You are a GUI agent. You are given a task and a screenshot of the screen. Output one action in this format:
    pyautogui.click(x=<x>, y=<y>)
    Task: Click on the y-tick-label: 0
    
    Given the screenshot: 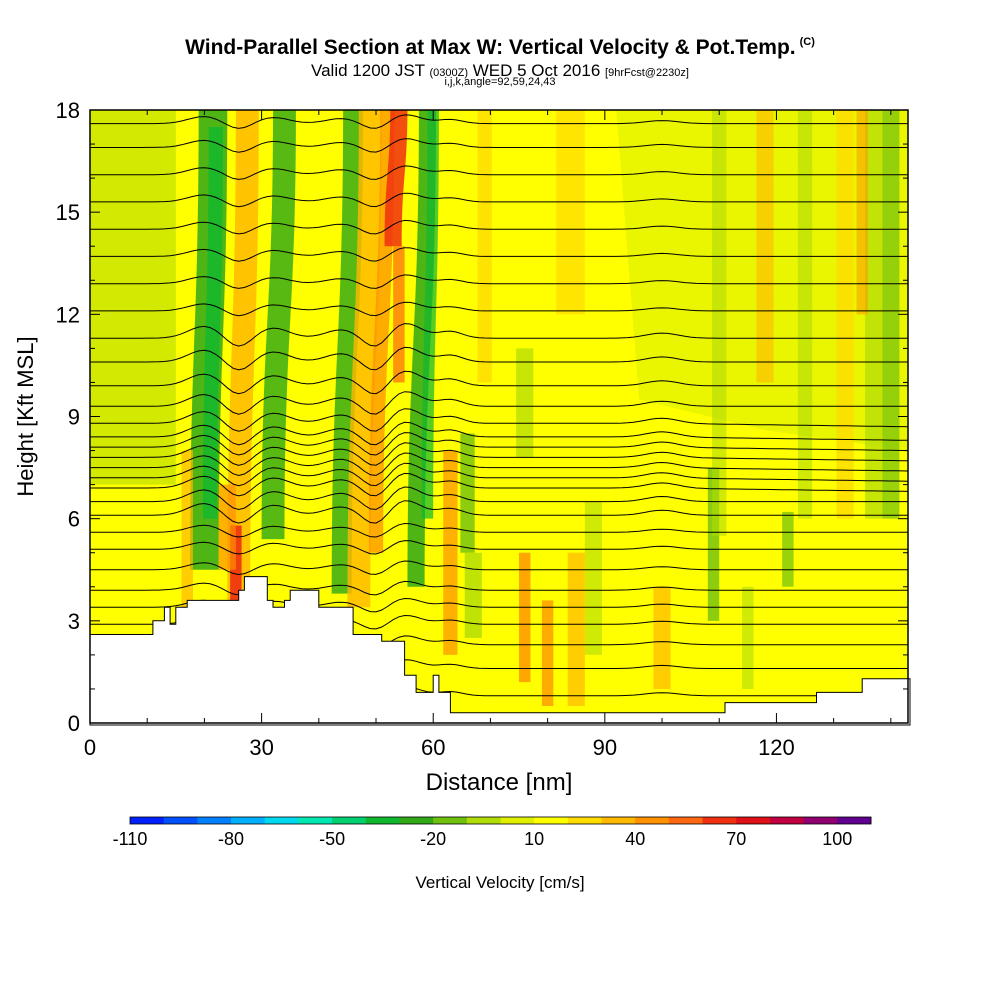 What is the action you would take?
    pyautogui.click(x=74, y=723)
    